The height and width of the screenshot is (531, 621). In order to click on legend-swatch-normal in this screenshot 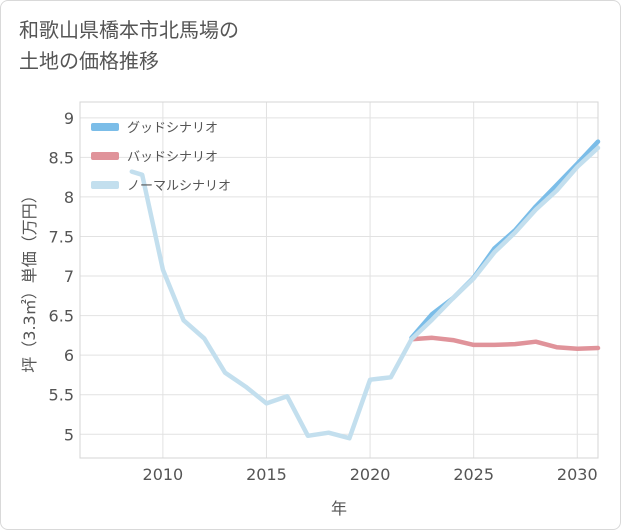, I will do `click(105, 185)`.